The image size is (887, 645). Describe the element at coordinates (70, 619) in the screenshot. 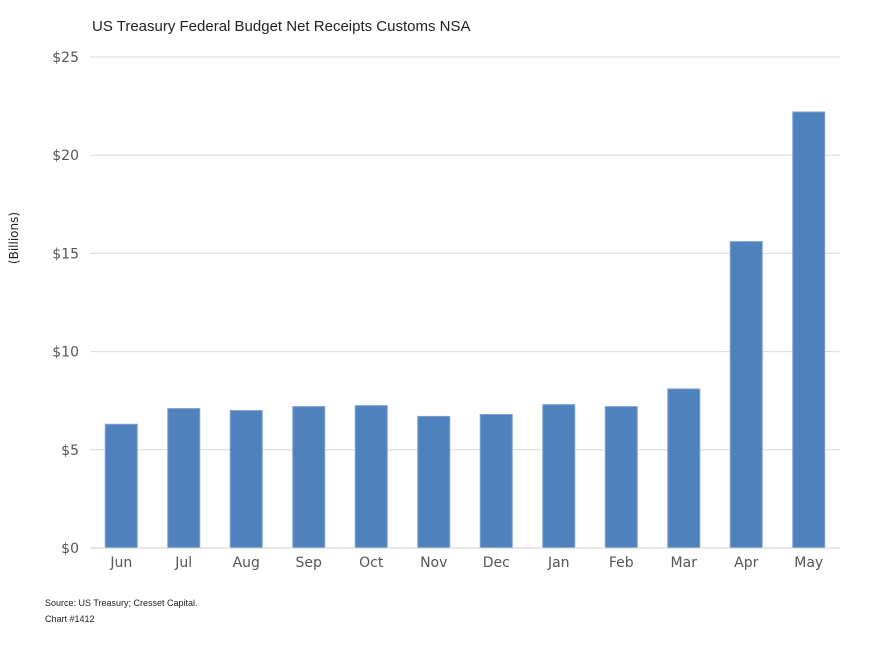

I see `chart-number: Chart #1412` at that location.